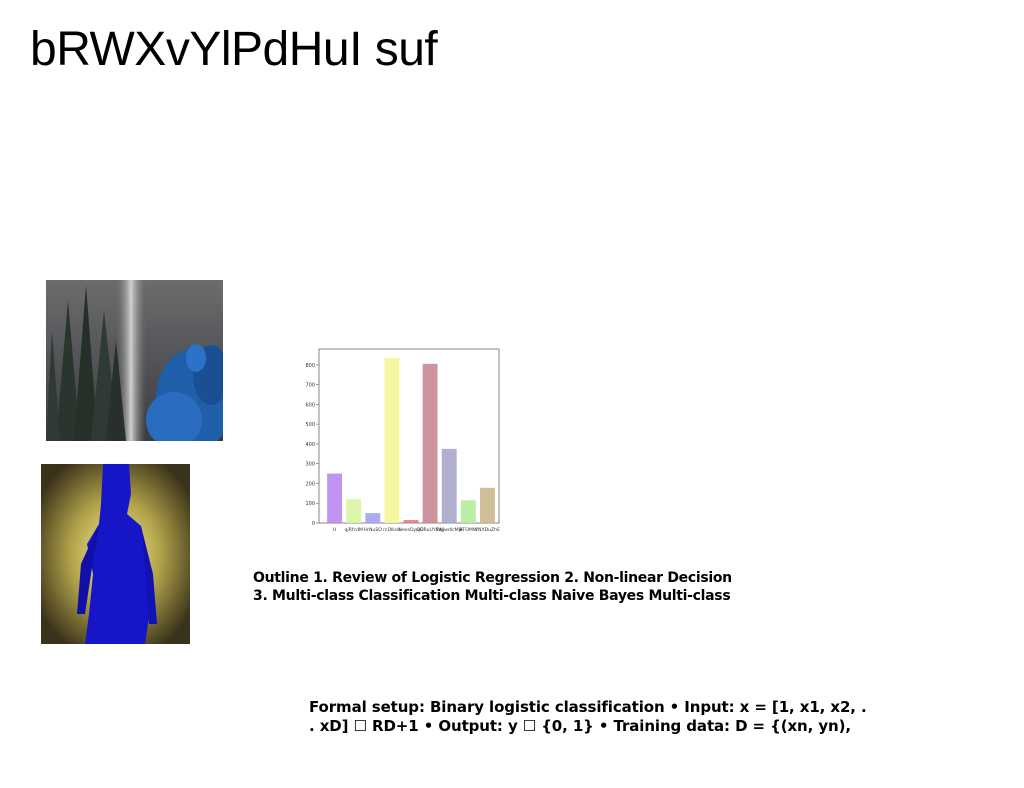 This screenshot has width=1024, height=788. Describe the element at coordinates (411, 521) in the screenshot. I see `bar-NeesDyOG` at that location.